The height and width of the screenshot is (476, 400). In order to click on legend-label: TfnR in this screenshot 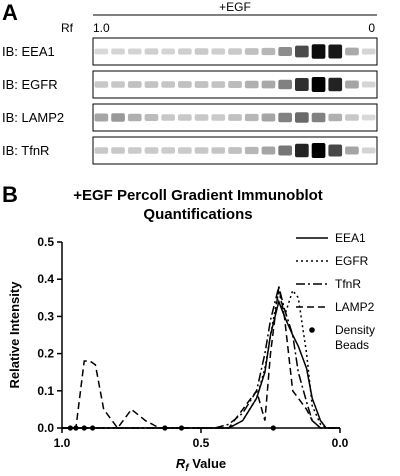, I will do `click(348, 284)`.